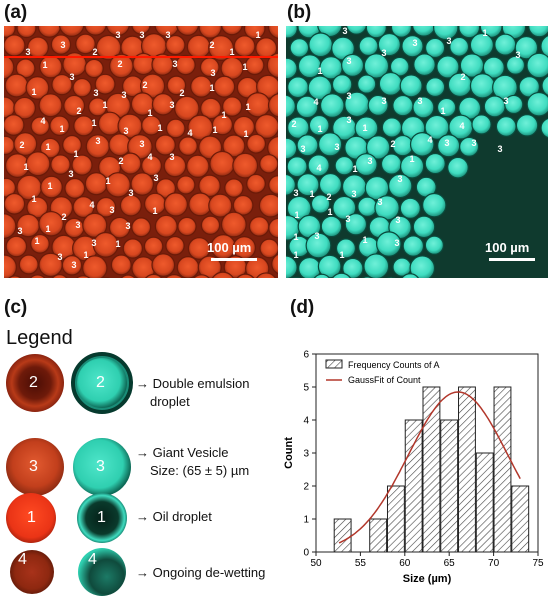 This screenshot has height=599, width=550. What do you see at coordinates (170, 401) in the screenshot?
I see `legend-line: droplet` at bounding box center [170, 401].